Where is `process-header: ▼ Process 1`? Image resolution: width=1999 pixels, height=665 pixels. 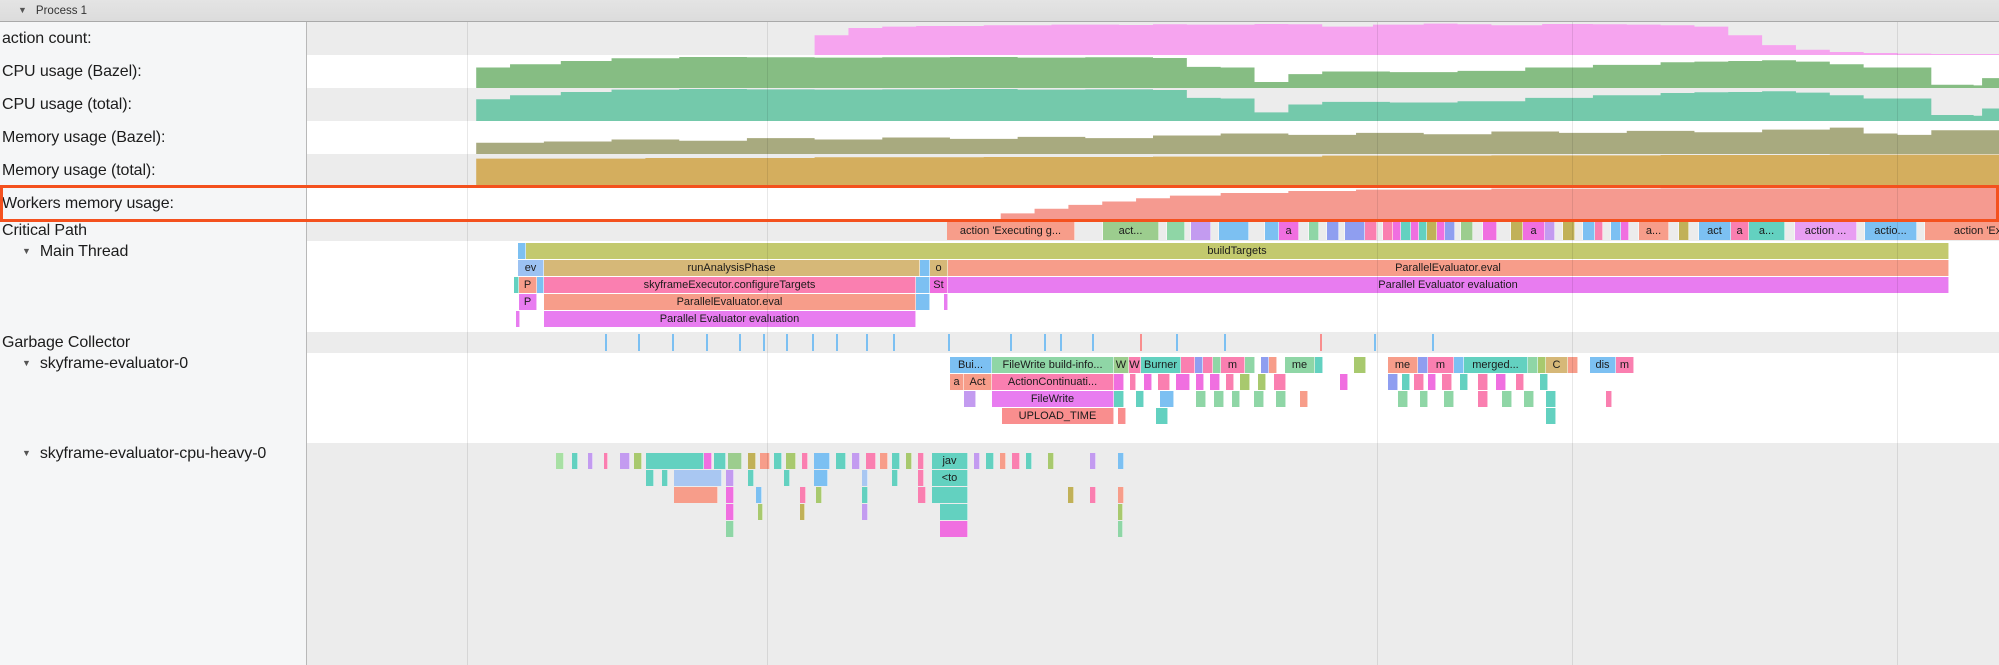 process-header: ▼ Process 1 is located at coordinates (999, 11).